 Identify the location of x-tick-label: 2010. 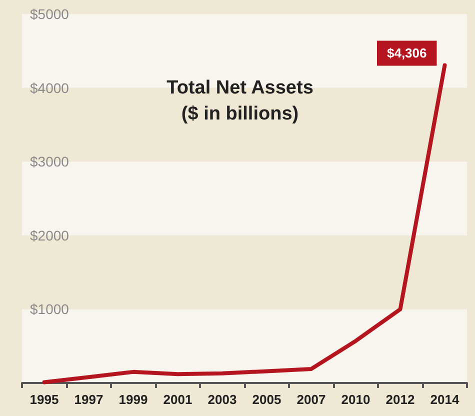
(355, 399).